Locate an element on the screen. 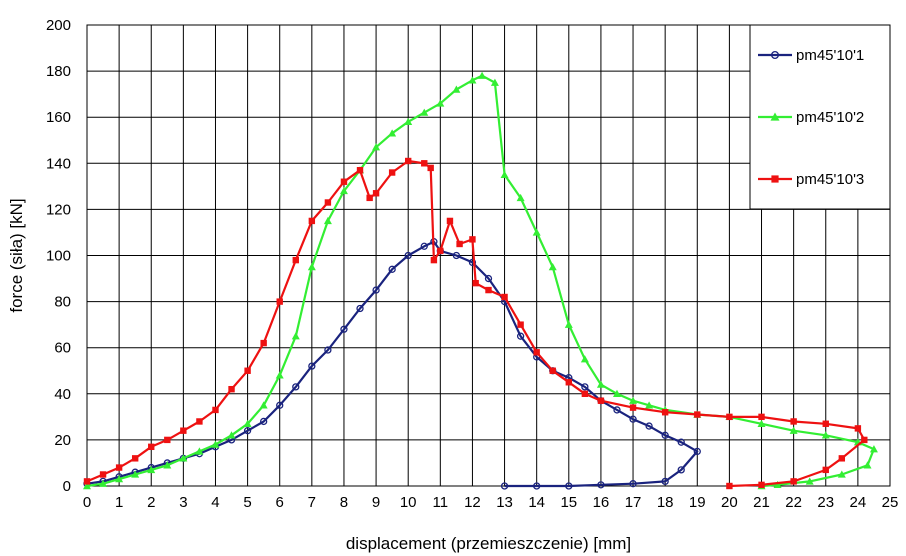 This screenshot has width=906, height=556. x-tick-label: 21 is located at coordinates (761, 502).